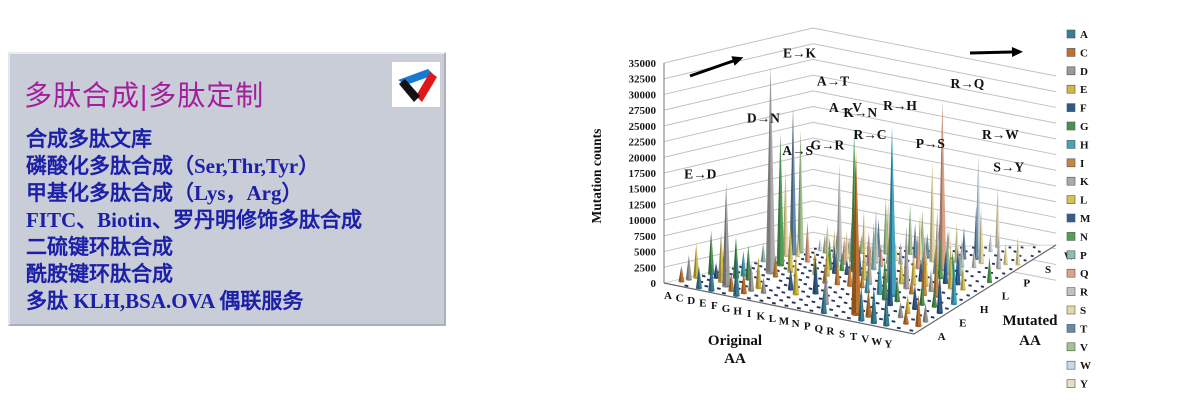 The width and height of the screenshot is (1200, 400). I want to click on cone-S-I, so click(910, 285).